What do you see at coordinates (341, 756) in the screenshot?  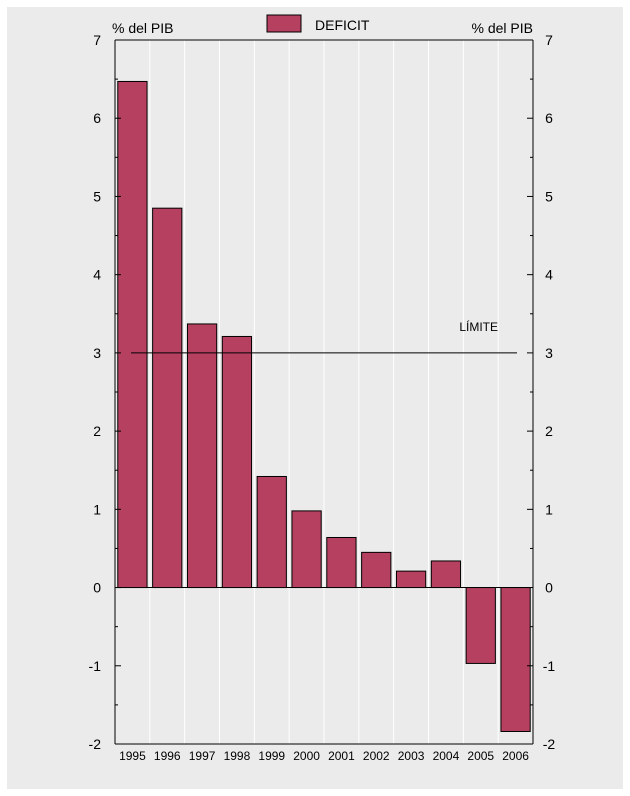 I see `xtick-label-2001: 2001` at bounding box center [341, 756].